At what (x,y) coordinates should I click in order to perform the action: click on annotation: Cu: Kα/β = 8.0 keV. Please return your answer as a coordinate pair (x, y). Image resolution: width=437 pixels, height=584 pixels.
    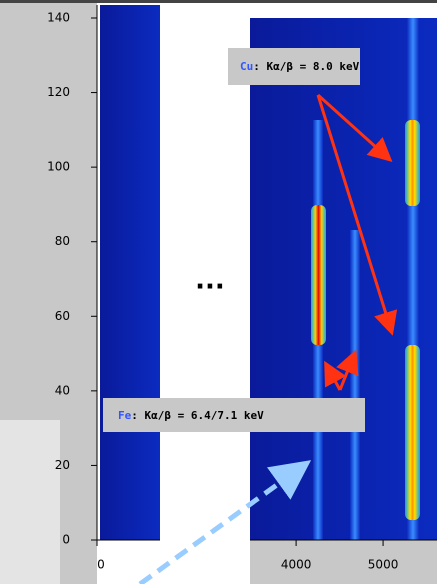
    Looking at the image, I should click on (300, 66).